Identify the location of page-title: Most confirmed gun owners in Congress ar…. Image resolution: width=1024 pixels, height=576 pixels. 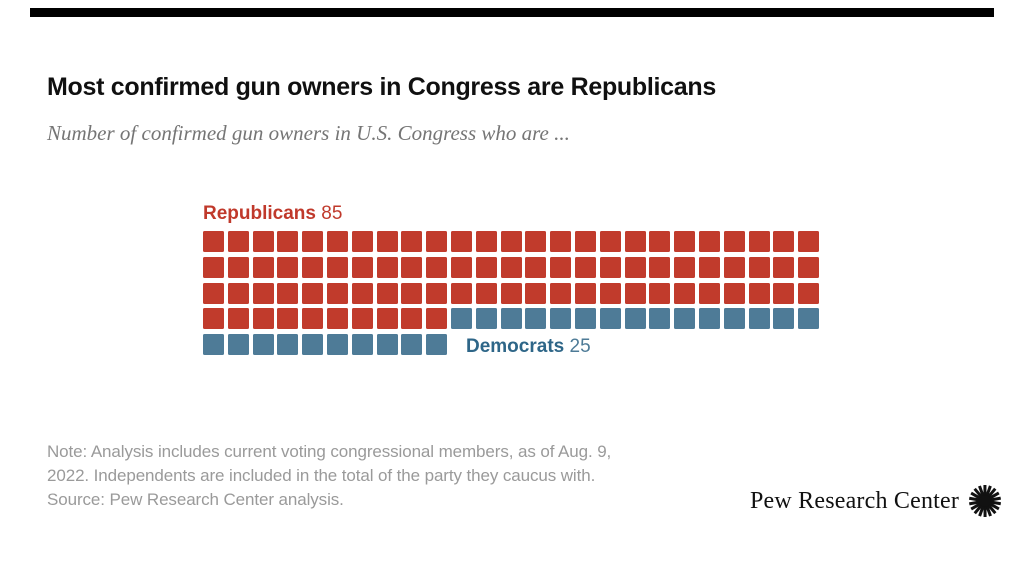
(381, 87).